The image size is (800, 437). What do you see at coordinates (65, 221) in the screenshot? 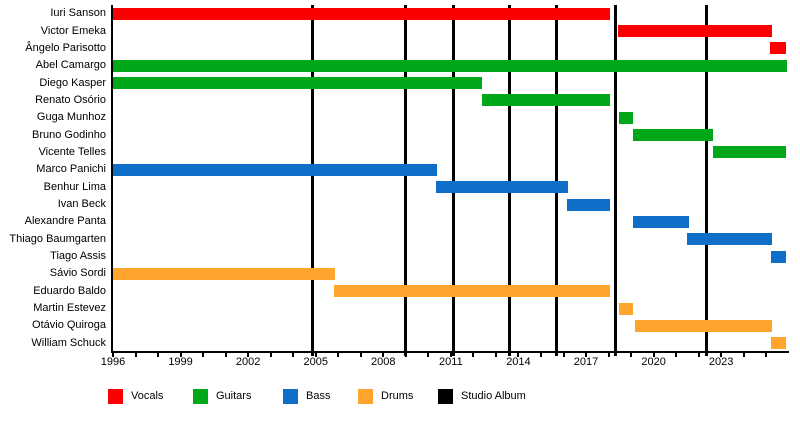
I see `member-label: Alexandre Panta` at bounding box center [65, 221].